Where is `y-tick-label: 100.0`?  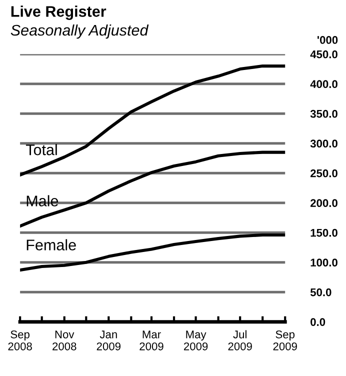 y-tick-label: 100.0 is located at coordinates (324, 262).